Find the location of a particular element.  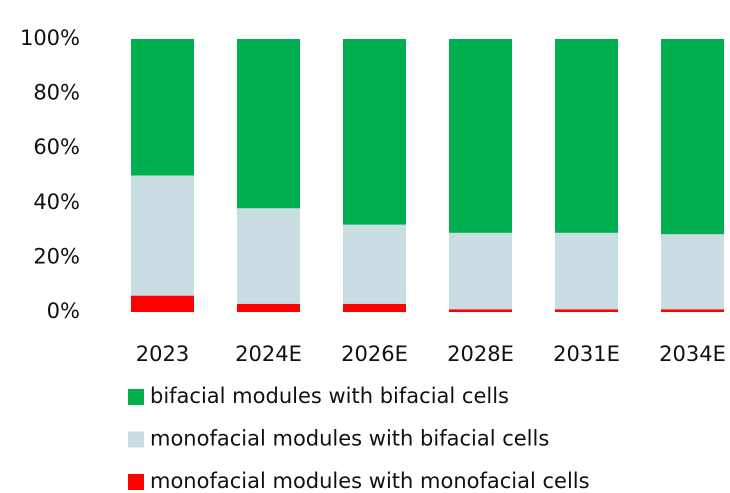

legend-label: bifacial modules with bifacial cells is located at coordinates (329, 396).